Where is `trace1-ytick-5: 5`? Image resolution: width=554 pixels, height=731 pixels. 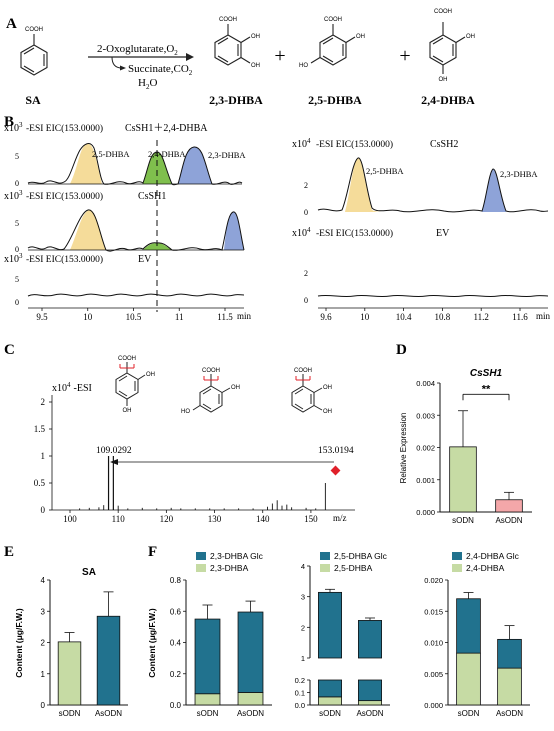 trace1-ytick-5: 5 is located at coordinates (17, 156).